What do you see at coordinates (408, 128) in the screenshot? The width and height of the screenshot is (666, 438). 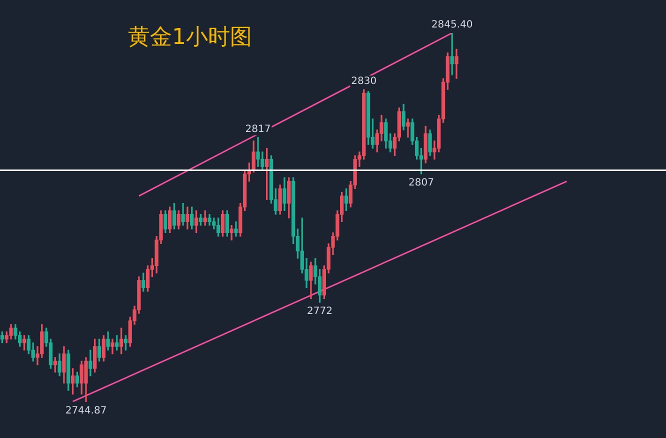 I see `candlestick` at bounding box center [408, 128].